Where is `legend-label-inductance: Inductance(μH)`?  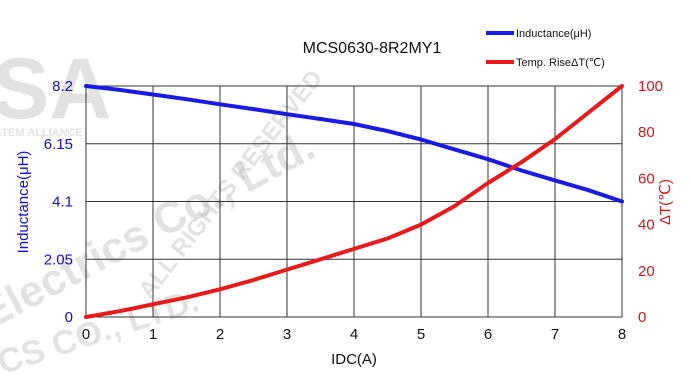
legend-label-inductance: Inductance(μH) is located at coordinates (553, 34).